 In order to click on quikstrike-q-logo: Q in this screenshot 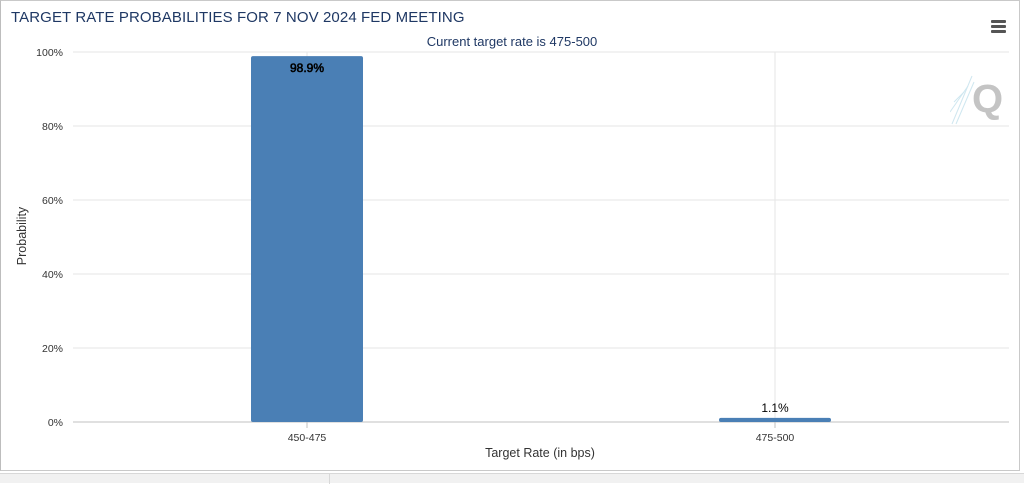, I will do `click(976, 100)`.